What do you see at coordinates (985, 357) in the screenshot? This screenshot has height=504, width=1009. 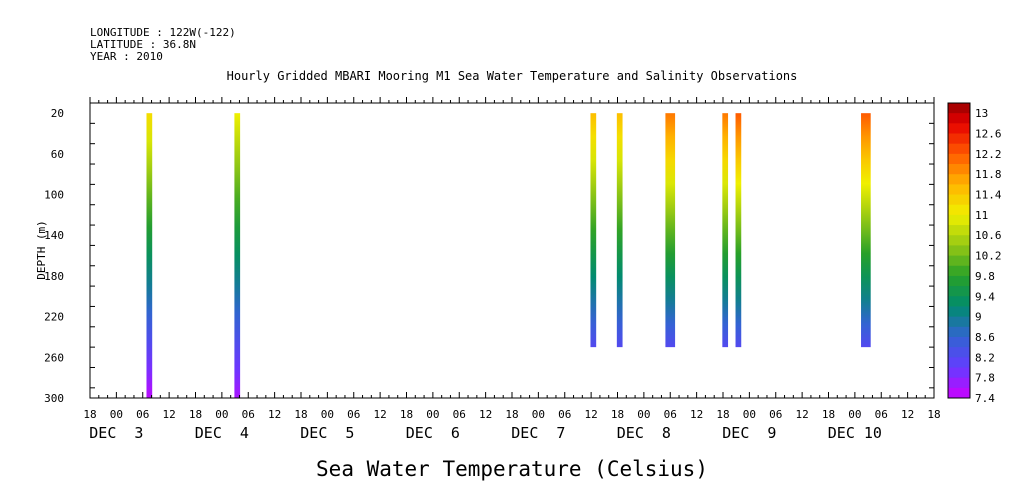 I see `colorbar-tick-label: 8.2` at bounding box center [985, 357].